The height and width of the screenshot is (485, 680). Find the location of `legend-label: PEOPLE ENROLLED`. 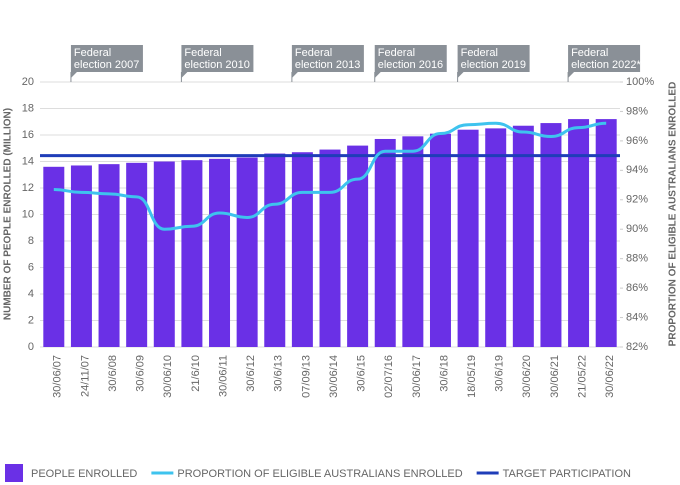

legend-label: PEOPLE ENROLLED is located at coordinates (84, 474).